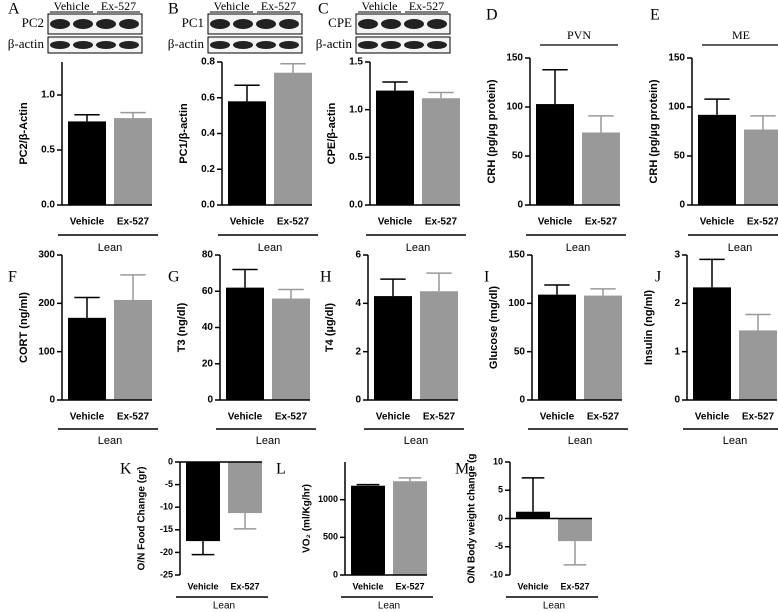  What do you see at coordinates (208, 363) in the screenshot?
I see `y-tick-label: 20` at bounding box center [208, 363].